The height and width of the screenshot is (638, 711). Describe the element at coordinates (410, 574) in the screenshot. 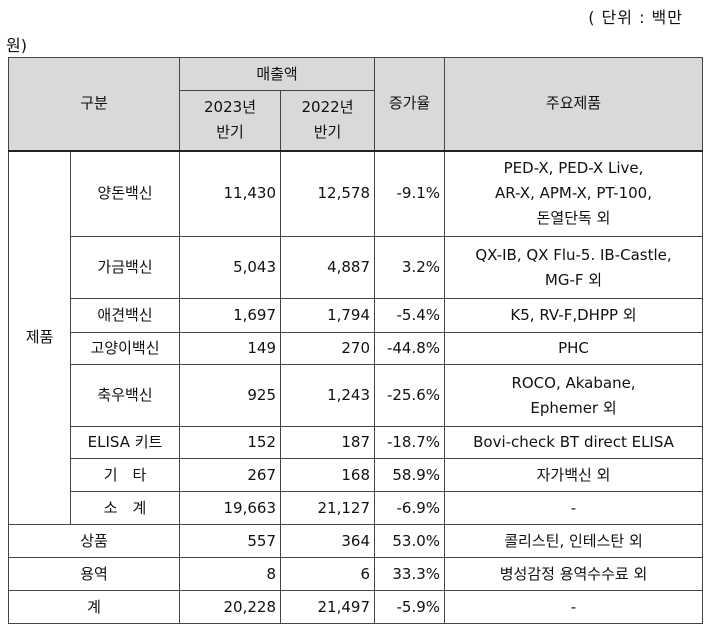

I see `growth-rate: 33.3%` at that location.